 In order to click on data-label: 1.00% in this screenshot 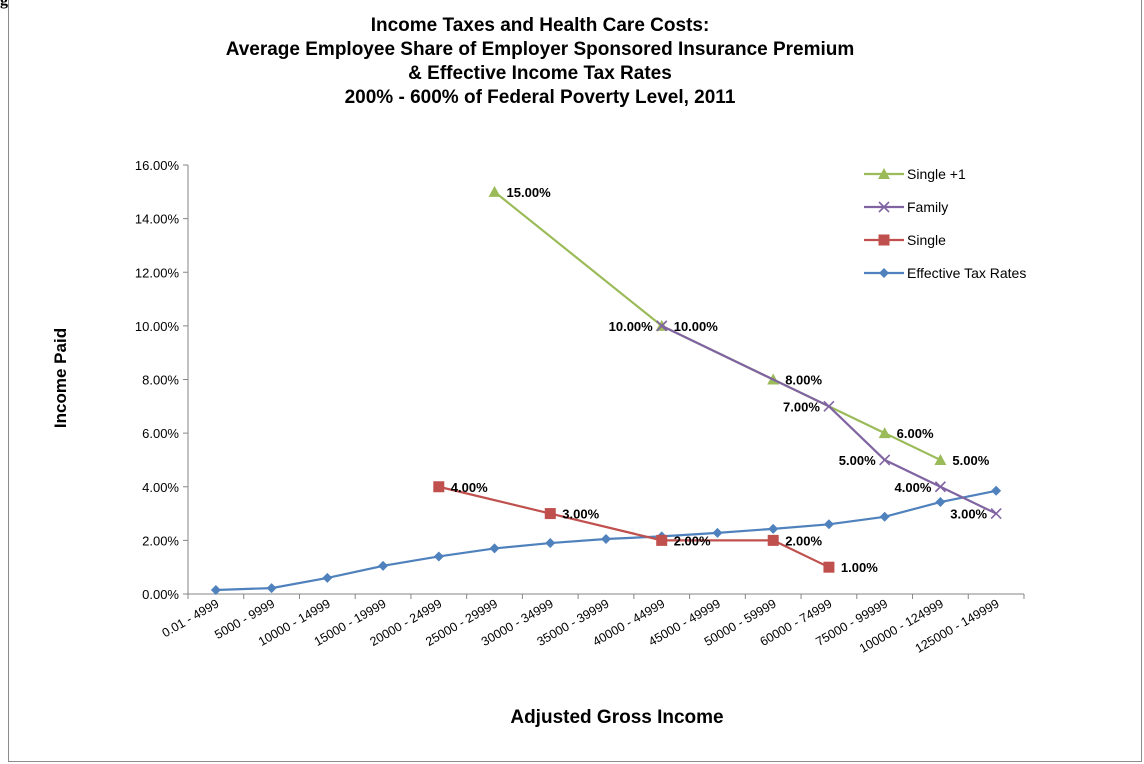, I will do `click(859, 567)`.